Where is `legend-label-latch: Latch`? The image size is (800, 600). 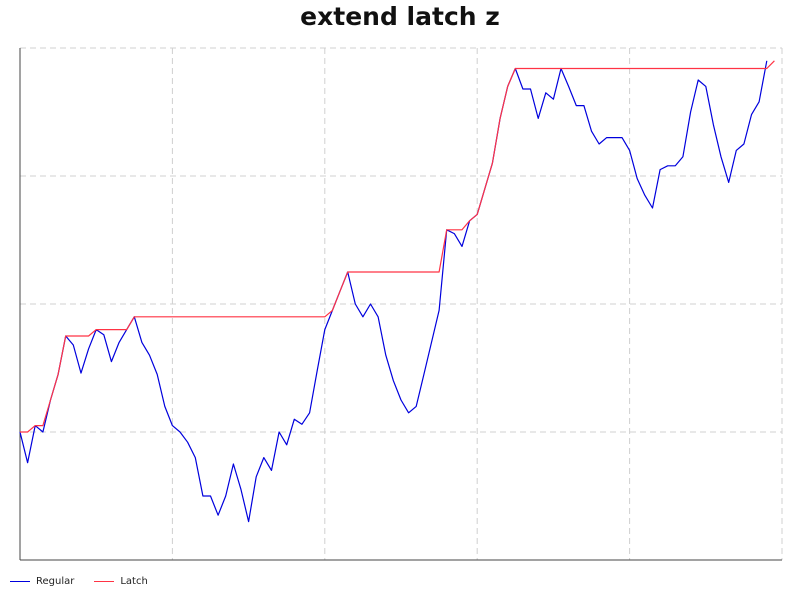 legend-label-latch: Latch is located at coordinates (134, 581).